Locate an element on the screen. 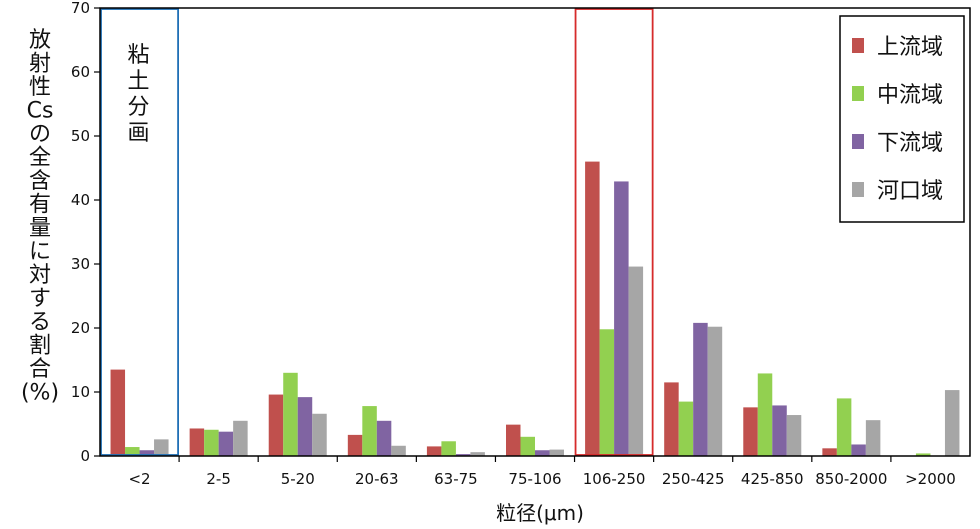 Image resolution: width=980 pixels, height=529 pixels. bar-下流域-106-250 is located at coordinates (621, 318).